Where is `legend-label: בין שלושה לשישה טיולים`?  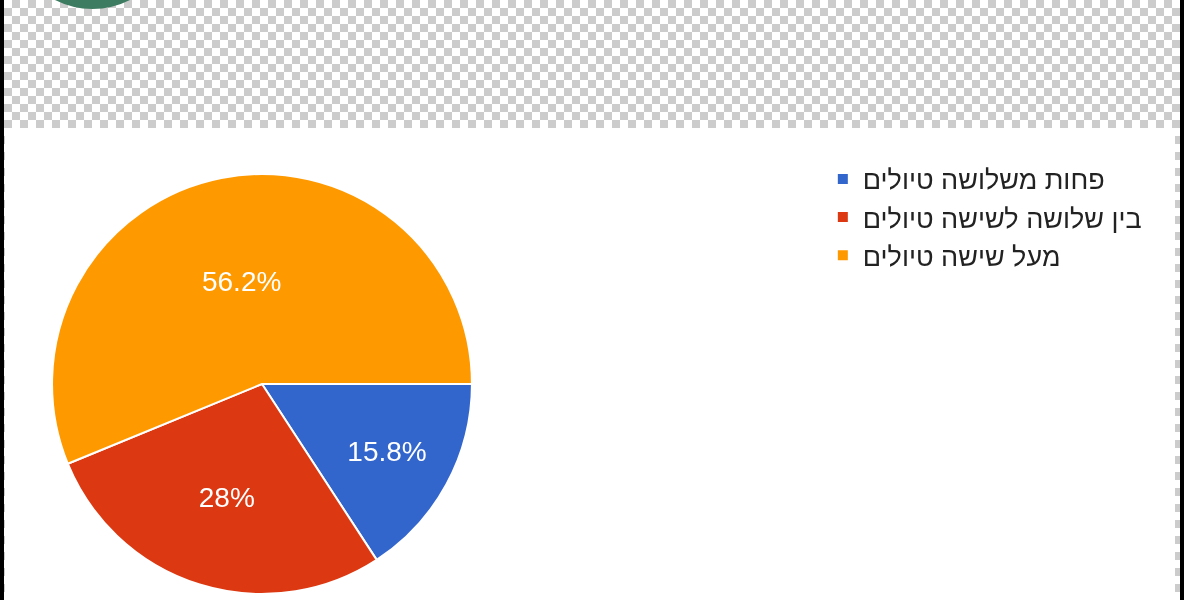
legend-label: בין שלושה לשישה טיולים is located at coordinates (1002, 218).